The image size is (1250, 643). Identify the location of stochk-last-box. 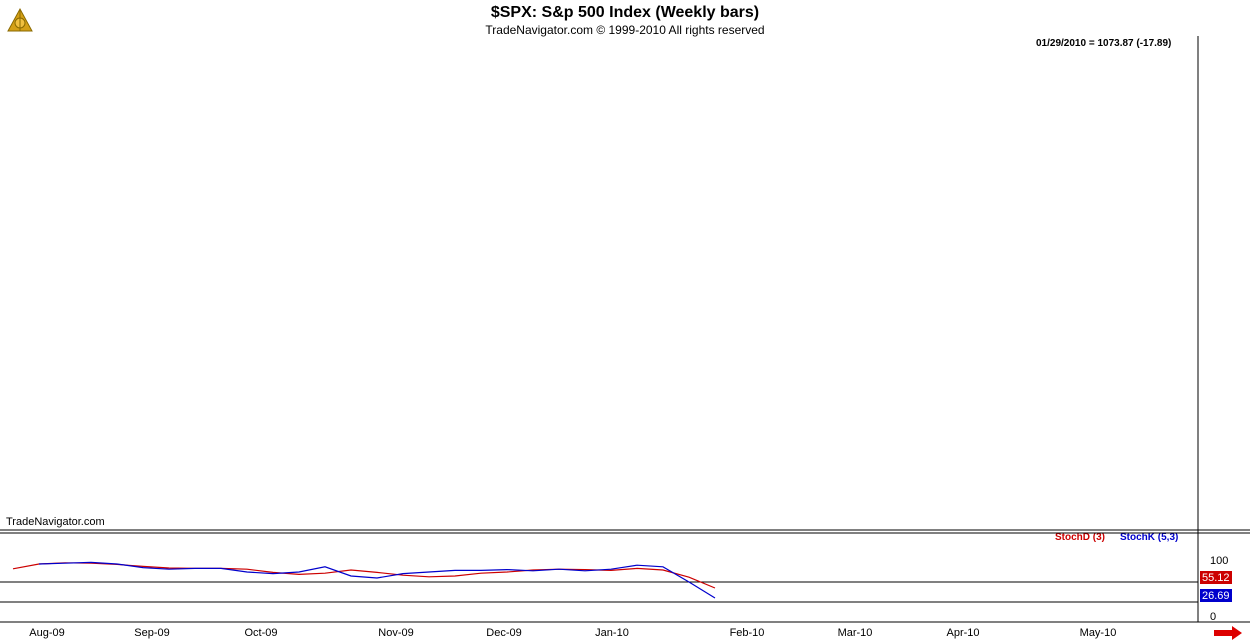
(1216, 595).